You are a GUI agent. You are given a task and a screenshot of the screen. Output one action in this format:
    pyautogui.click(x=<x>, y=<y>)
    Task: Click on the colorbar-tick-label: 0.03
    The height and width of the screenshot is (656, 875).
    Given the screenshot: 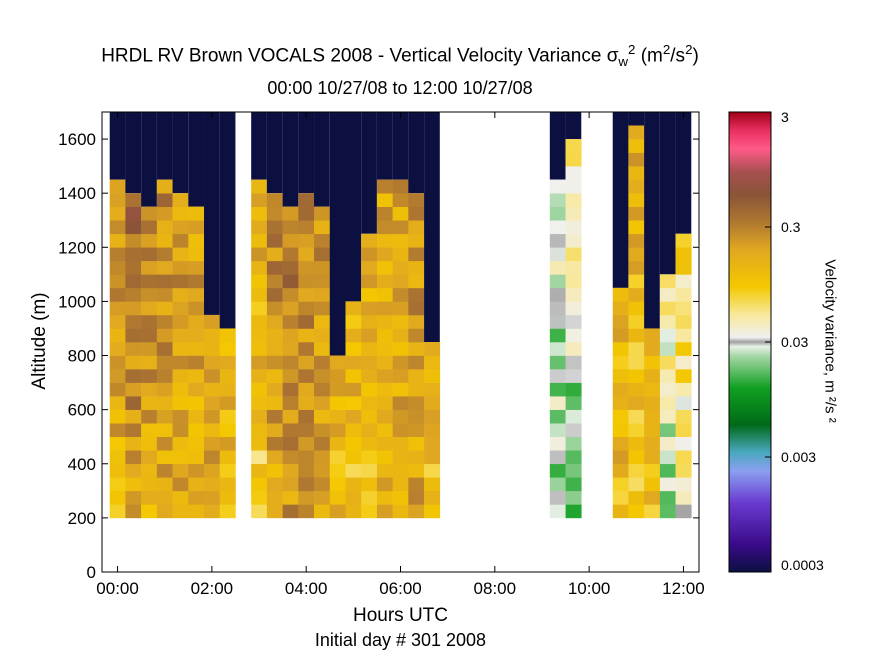 What is the action you would take?
    pyautogui.click(x=794, y=342)
    